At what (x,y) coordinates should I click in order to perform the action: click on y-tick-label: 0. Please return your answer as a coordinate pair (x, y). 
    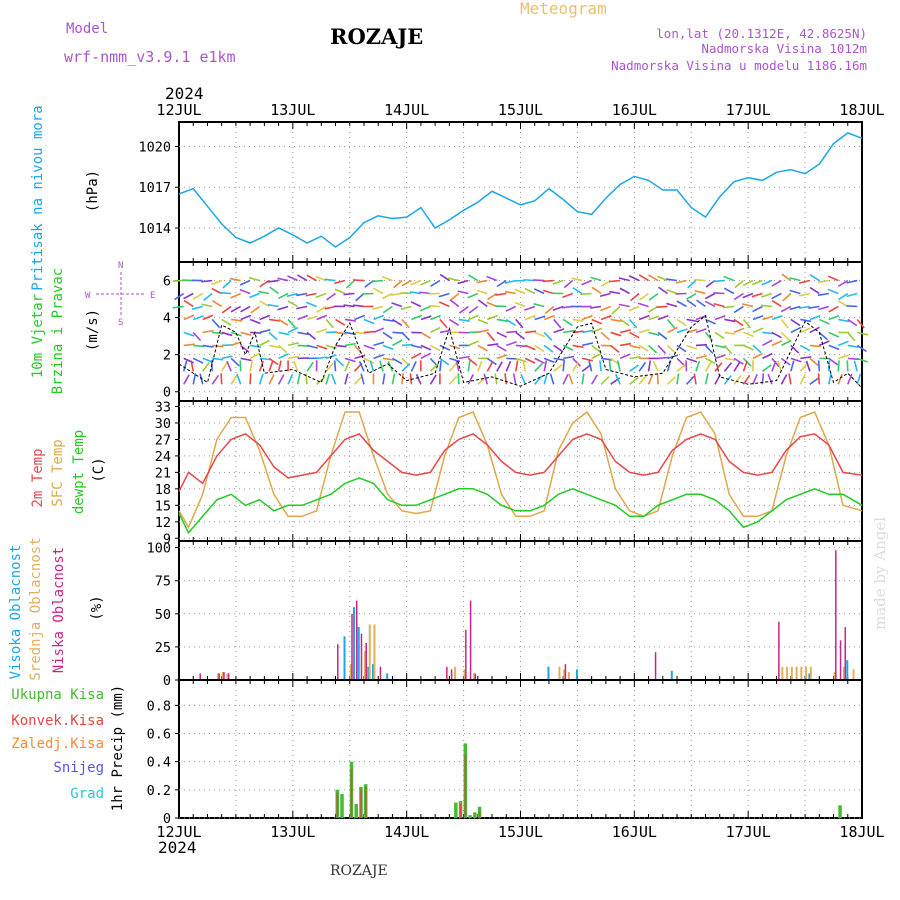
    Looking at the image, I should click on (167, 819).